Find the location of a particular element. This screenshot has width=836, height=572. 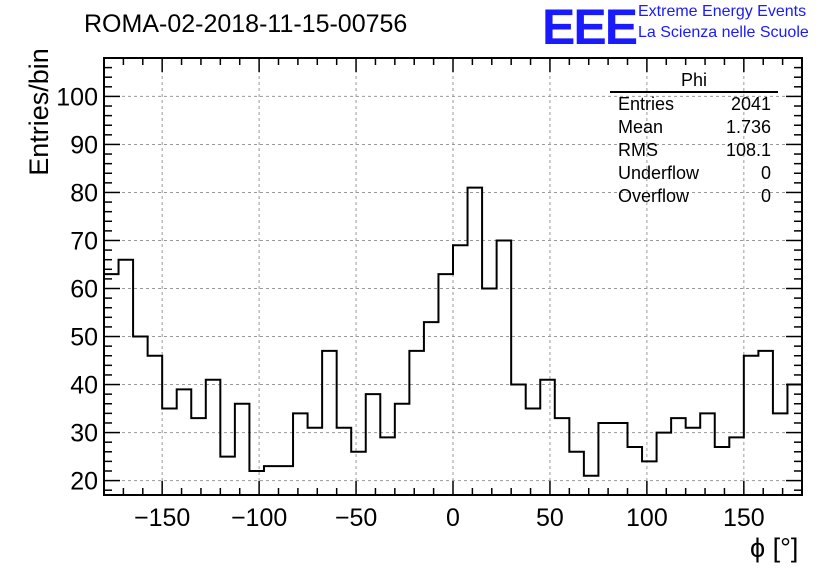

x-tick-label: −50 is located at coordinates (356, 518).